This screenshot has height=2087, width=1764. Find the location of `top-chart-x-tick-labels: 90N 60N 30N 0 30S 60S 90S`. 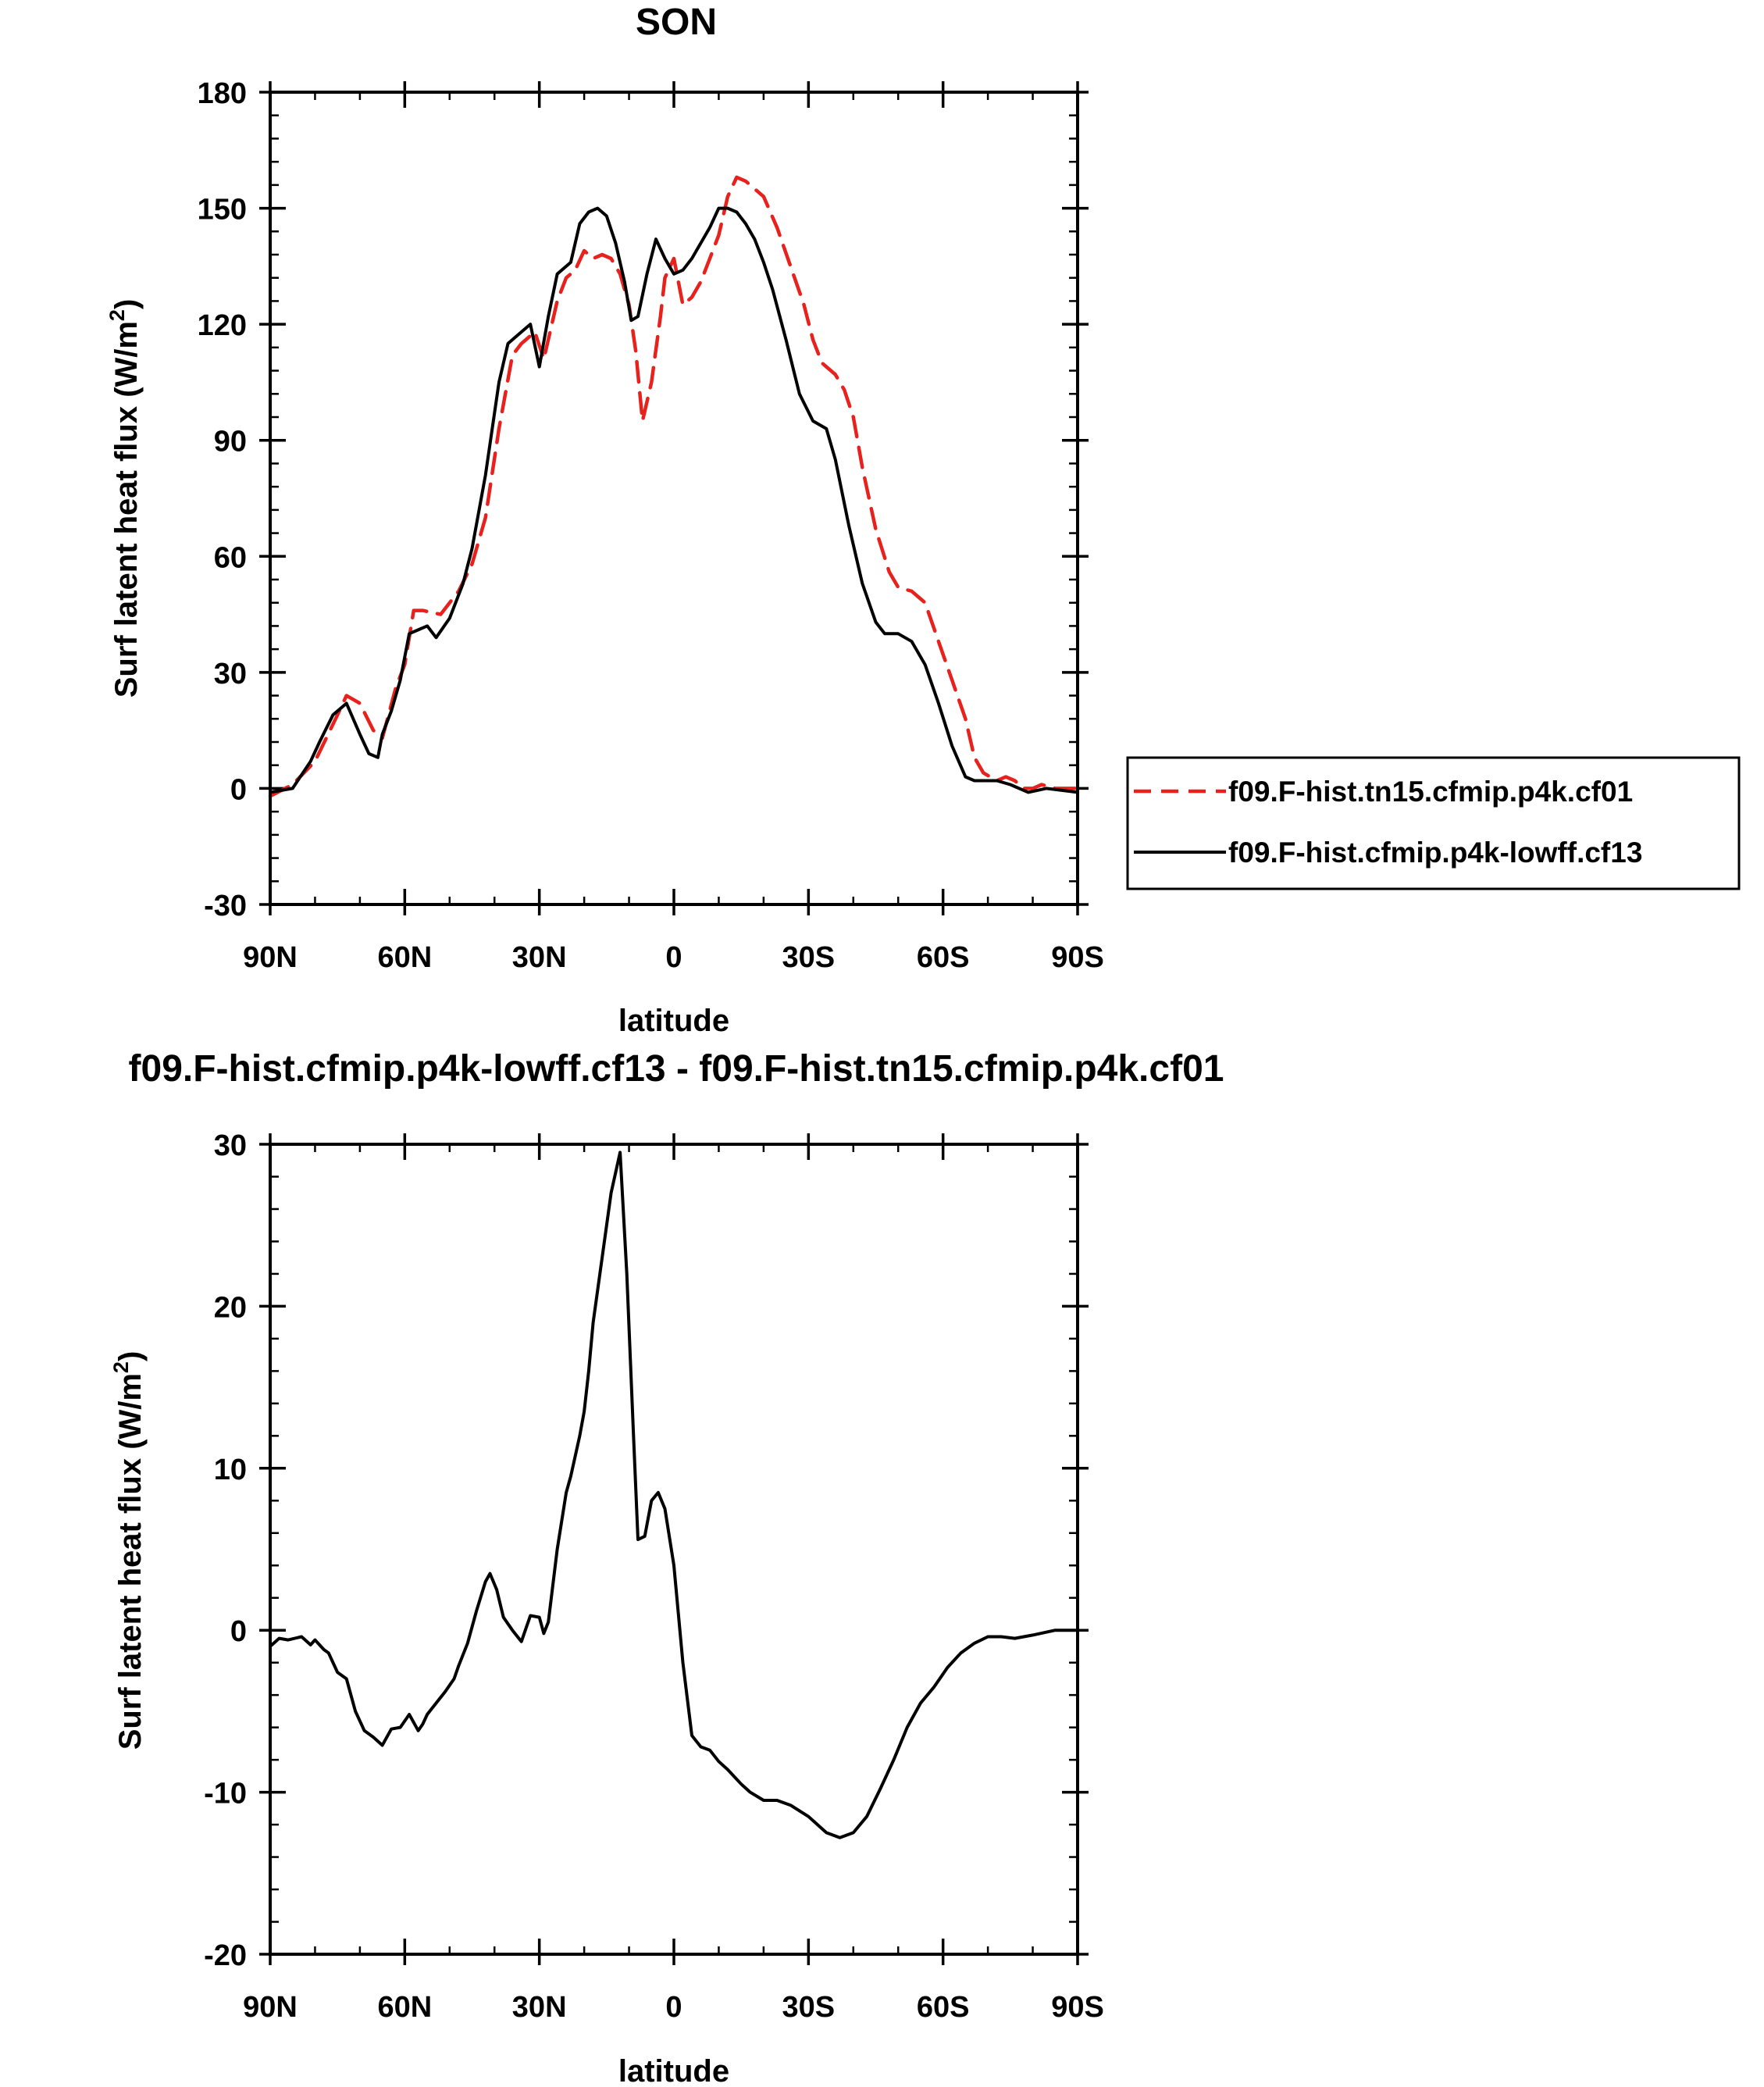

top-chart-x-tick-labels: 90N 60N 30N 0 30S 60S 90S is located at coordinates (673, 957).